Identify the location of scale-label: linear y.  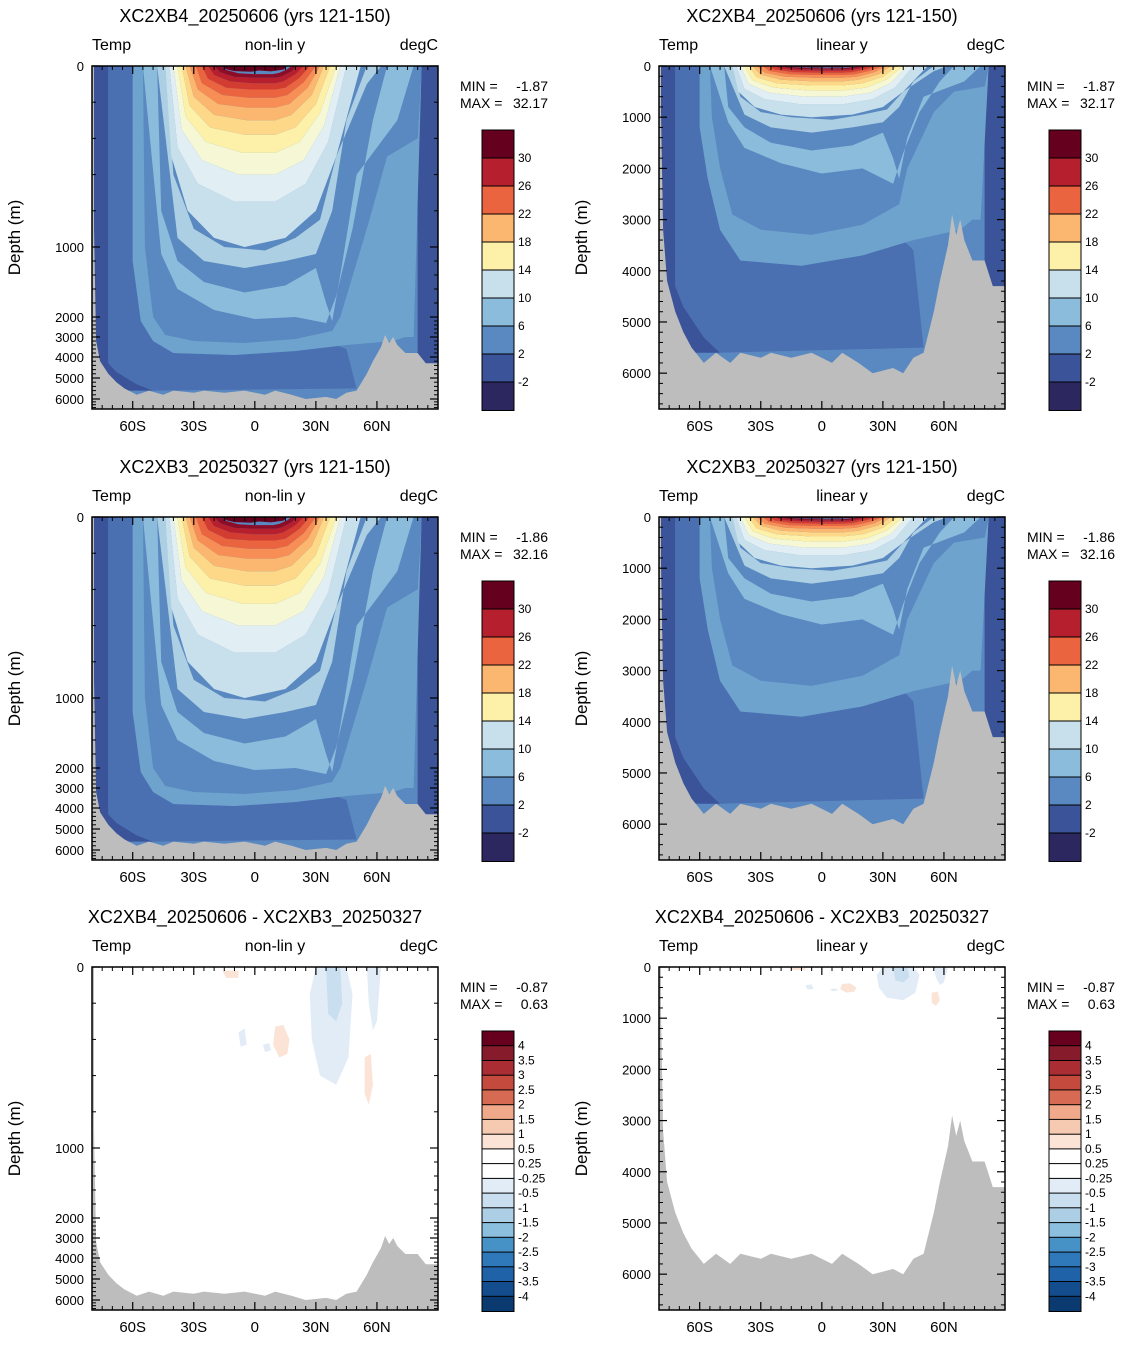
(842, 496).